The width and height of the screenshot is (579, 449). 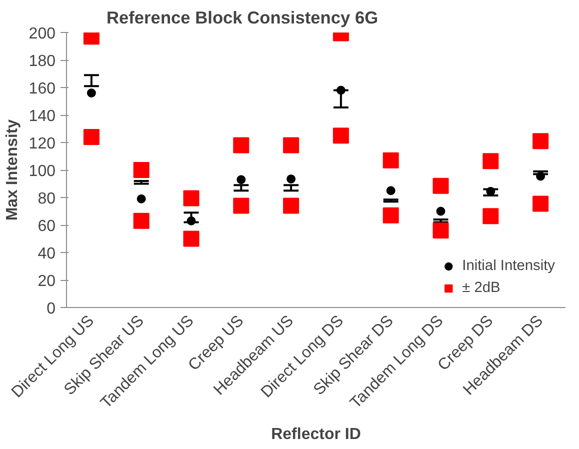 I want to click on y-tick-label: 0, so click(x=51, y=309).